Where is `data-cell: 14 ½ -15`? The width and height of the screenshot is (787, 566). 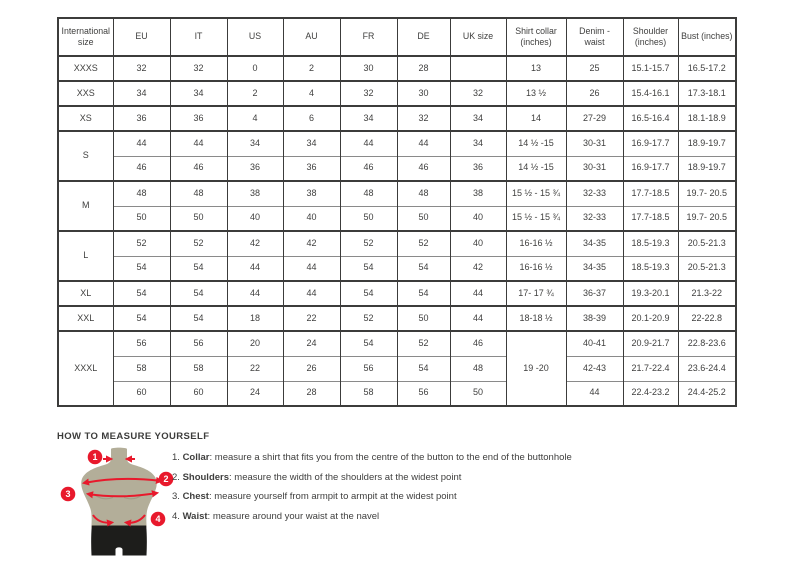 data-cell: 14 ½ -15 is located at coordinates (535, 168).